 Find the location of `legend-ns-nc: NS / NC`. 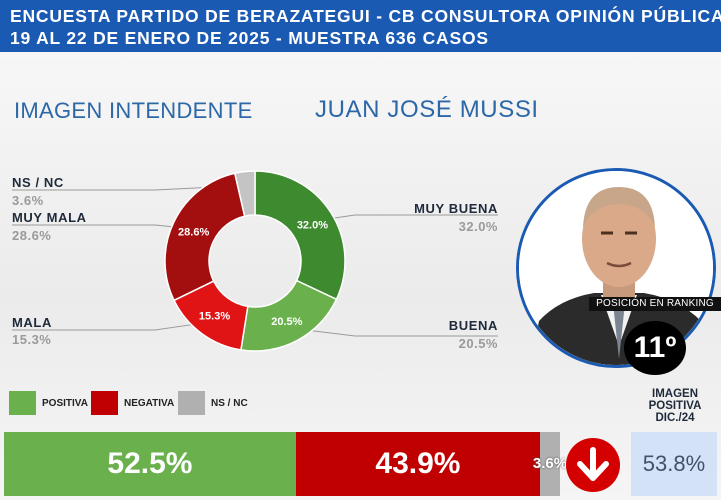

legend-ns-nc: NS / NC is located at coordinates (213, 403).